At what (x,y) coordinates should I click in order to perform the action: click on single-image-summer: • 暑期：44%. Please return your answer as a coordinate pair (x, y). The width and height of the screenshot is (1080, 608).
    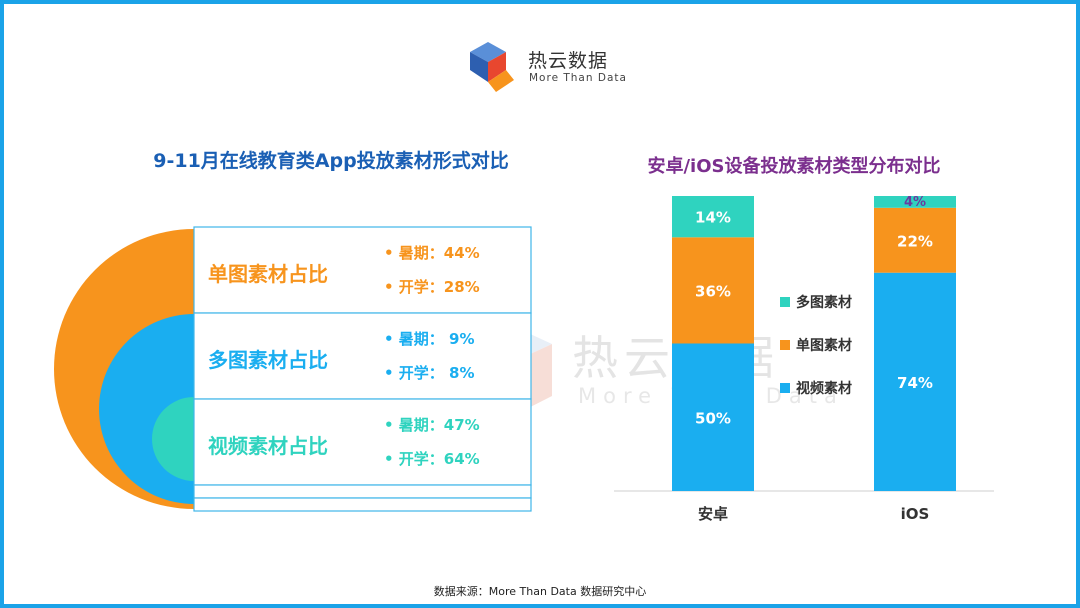
    Looking at the image, I should click on (432, 253).